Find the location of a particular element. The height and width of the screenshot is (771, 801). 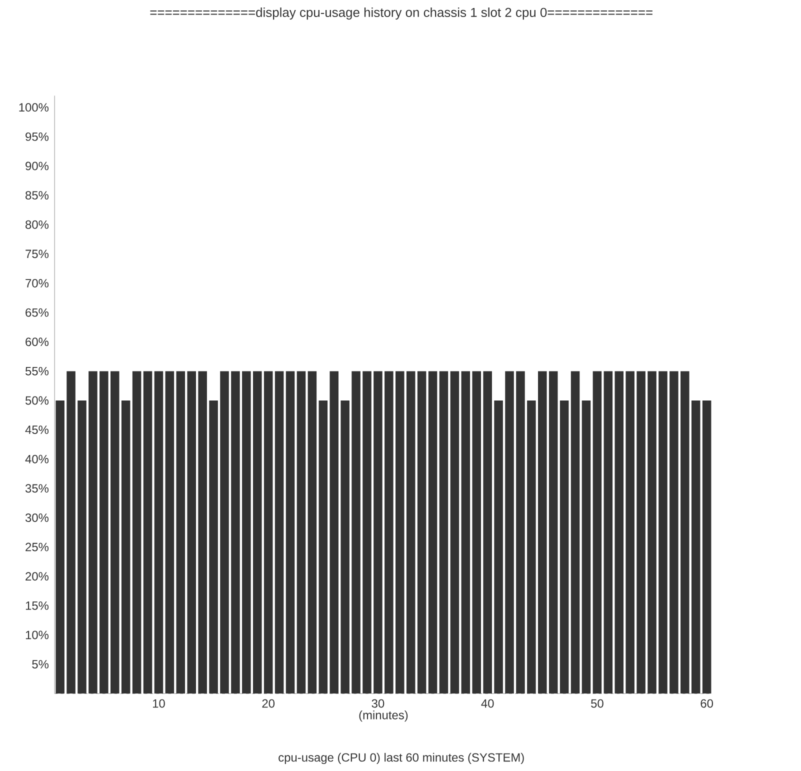

y-tick-label: 30% is located at coordinates (37, 517).